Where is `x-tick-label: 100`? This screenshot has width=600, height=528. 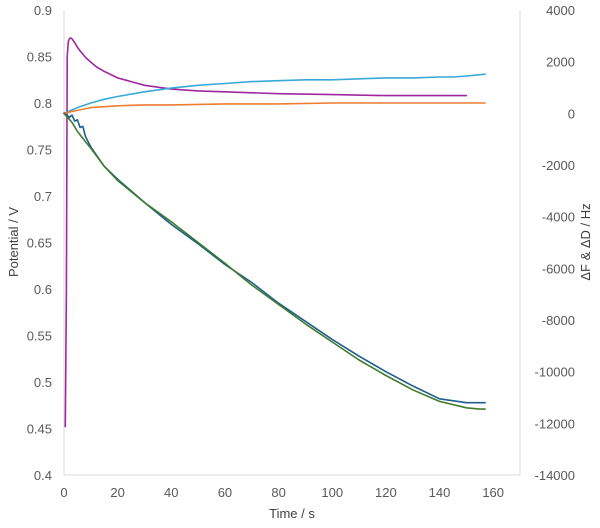
x-tick-label: 100 is located at coordinates (332, 492).